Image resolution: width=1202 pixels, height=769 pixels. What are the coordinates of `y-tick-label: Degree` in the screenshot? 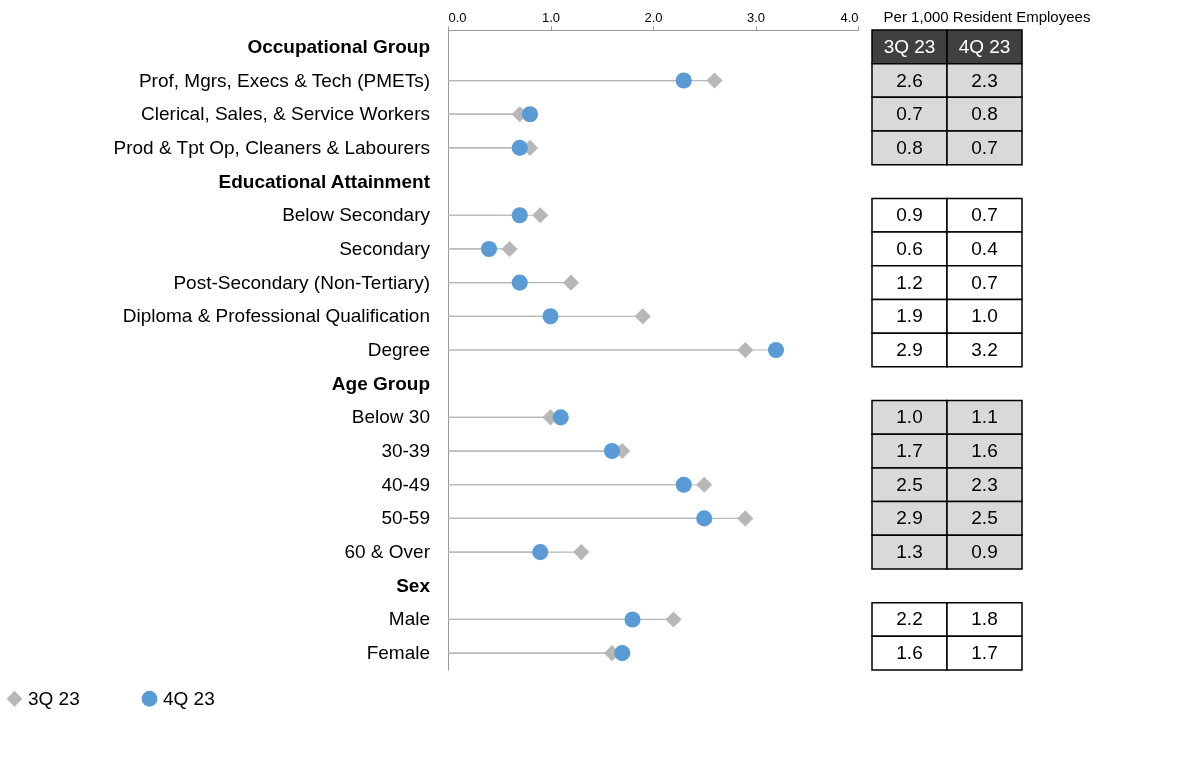 It's located at (398, 349).